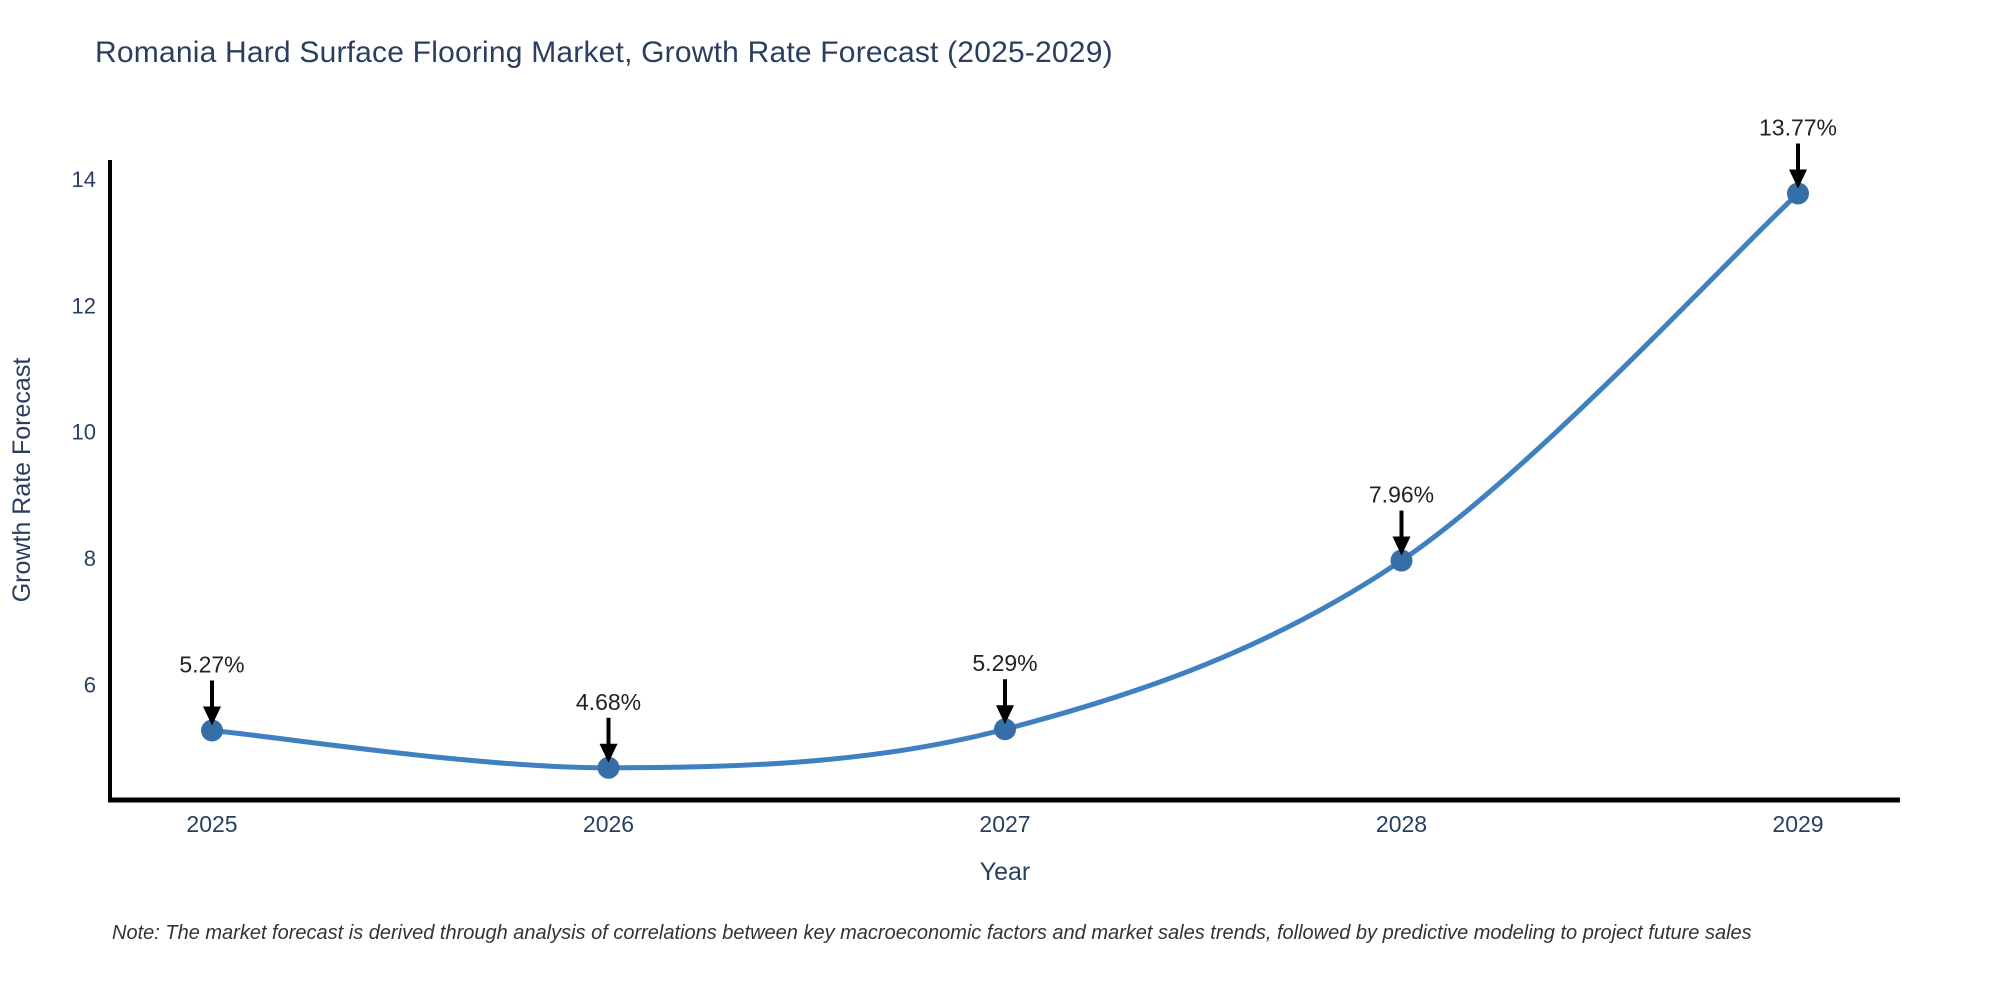  What do you see at coordinates (84, 432) in the screenshot?
I see `y-tick-label: 10` at bounding box center [84, 432].